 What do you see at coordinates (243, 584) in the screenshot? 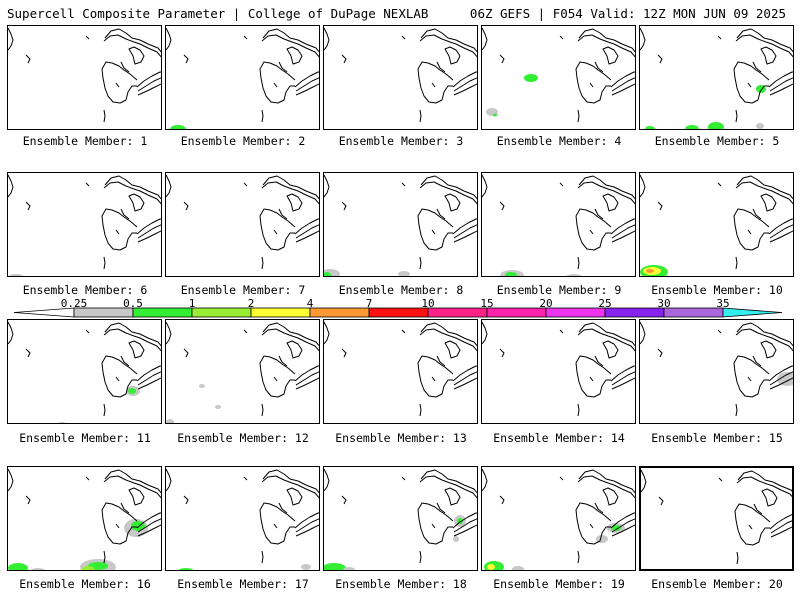
I see `ensemble-member-label: Ensemble Member: 17` at bounding box center [243, 584].